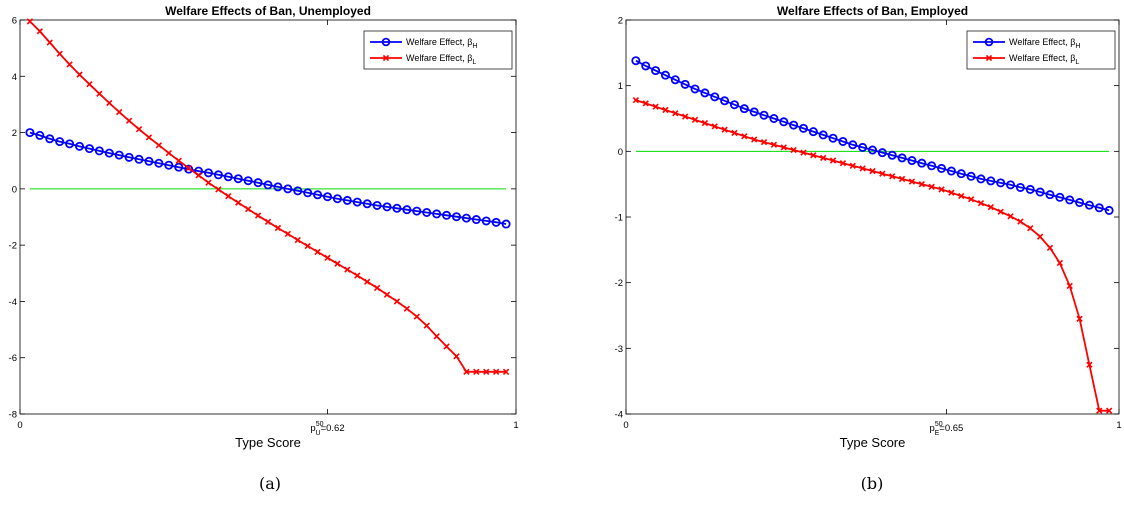 The height and width of the screenshot is (529, 1124). What do you see at coordinates (625, 425) in the screenshot?
I see `x-tick-label: 0` at bounding box center [625, 425].